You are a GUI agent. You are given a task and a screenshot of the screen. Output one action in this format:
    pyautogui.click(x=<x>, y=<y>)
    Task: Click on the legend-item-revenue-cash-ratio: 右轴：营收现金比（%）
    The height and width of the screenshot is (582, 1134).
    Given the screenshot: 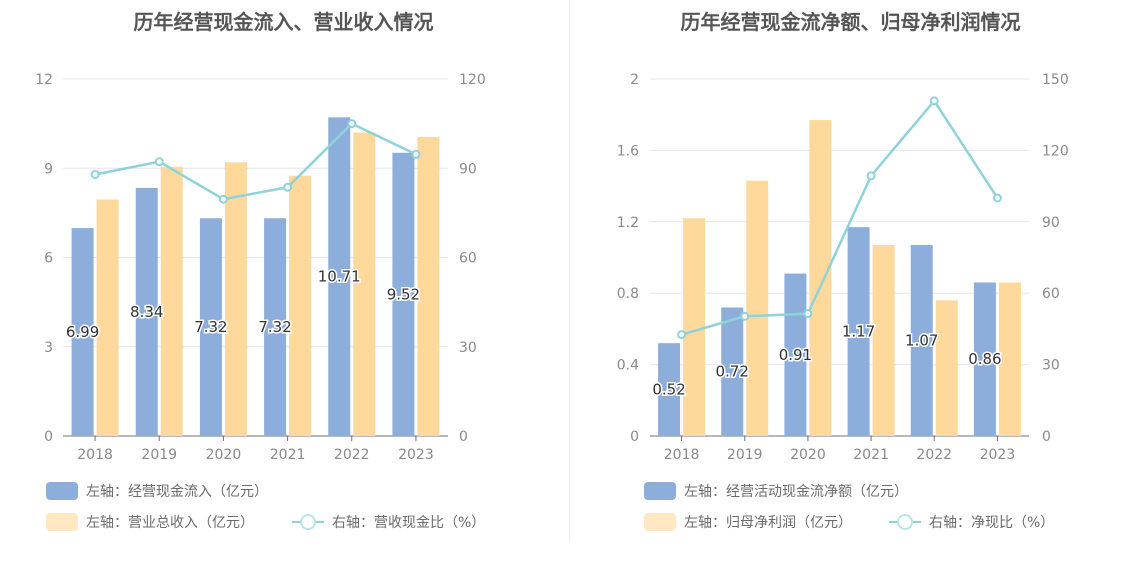 What is the action you would take?
    pyautogui.click(x=388, y=522)
    